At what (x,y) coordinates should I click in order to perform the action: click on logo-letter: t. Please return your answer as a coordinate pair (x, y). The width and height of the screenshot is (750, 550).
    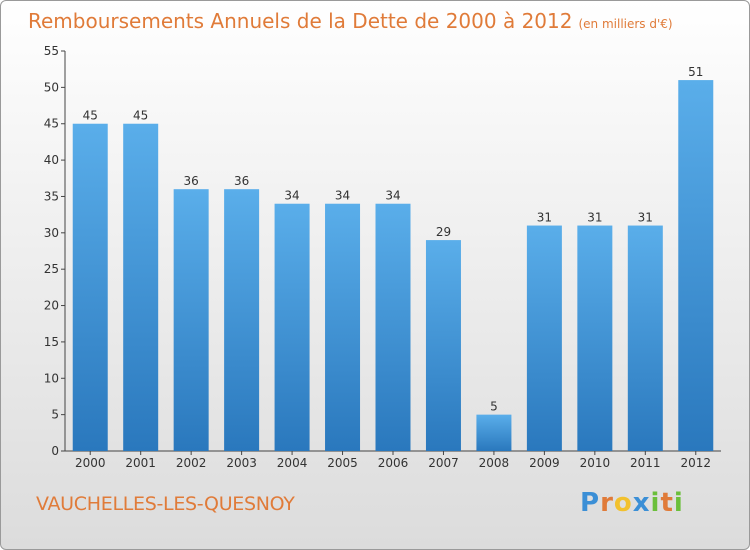
    Looking at the image, I should click on (667, 503).